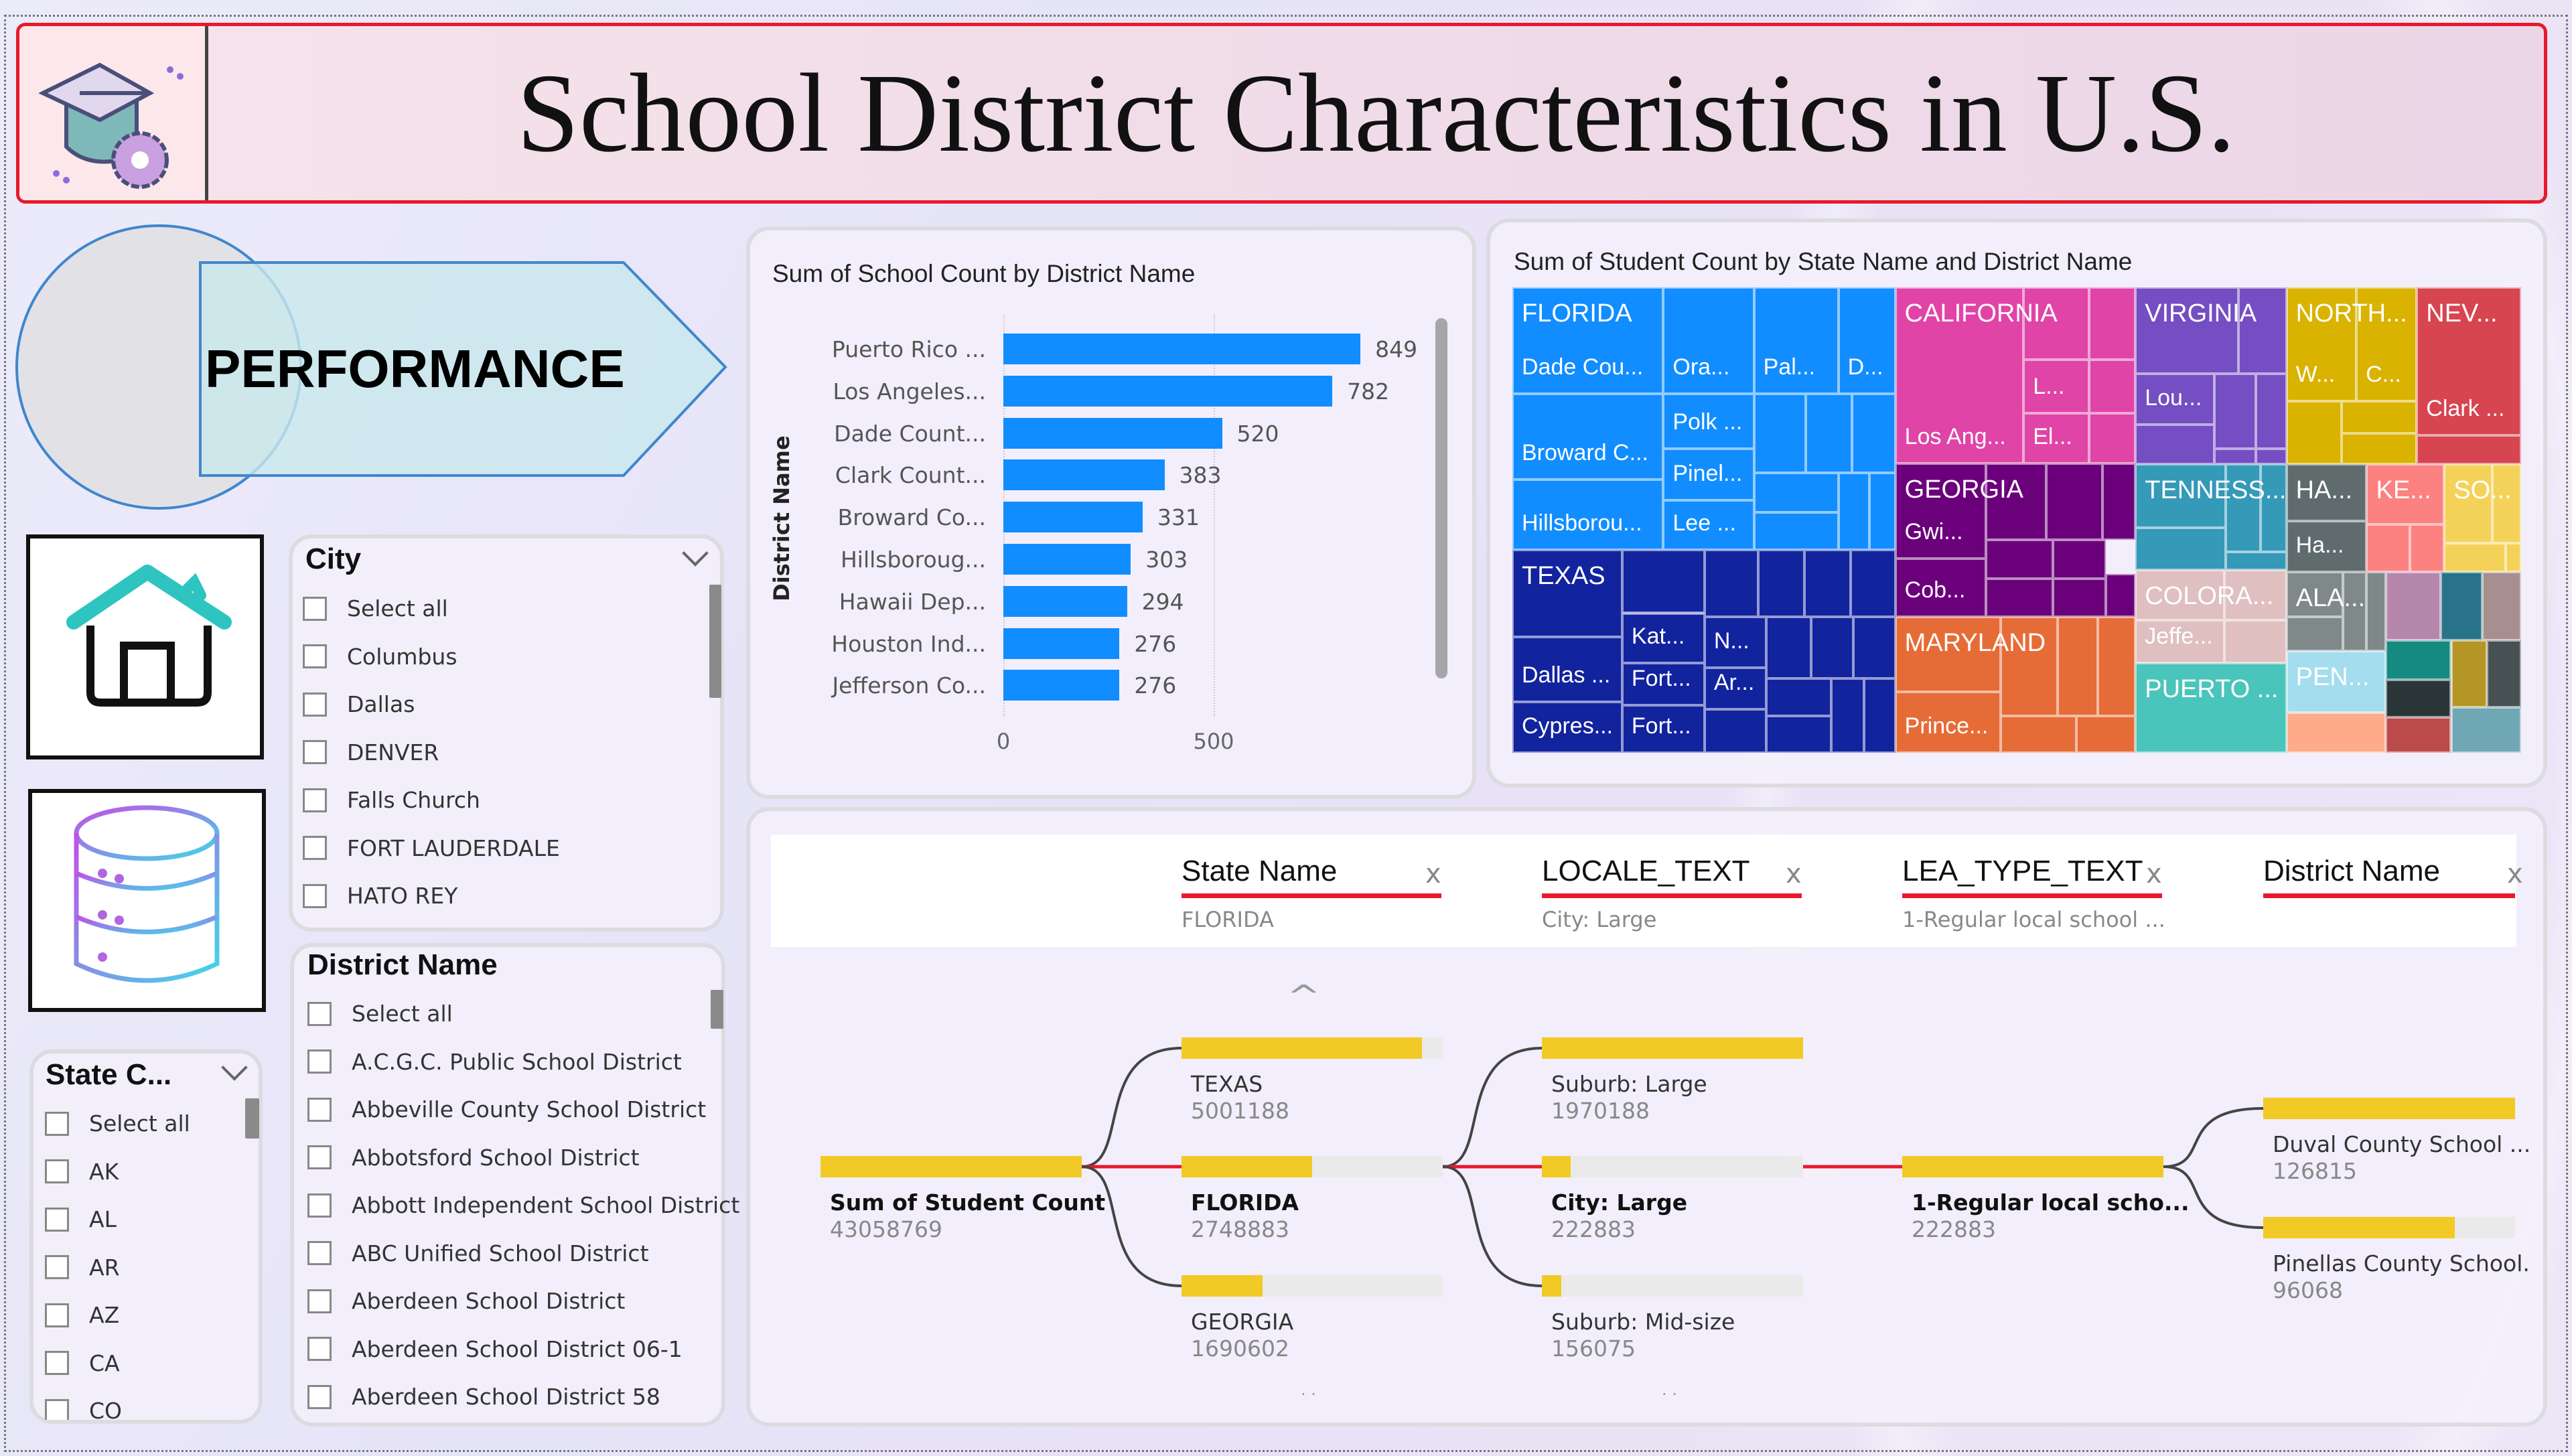 This screenshot has height=1456, width=2572. What do you see at coordinates (83, 1409) in the screenshot?
I see `slicer-item: CO` at bounding box center [83, 1409].